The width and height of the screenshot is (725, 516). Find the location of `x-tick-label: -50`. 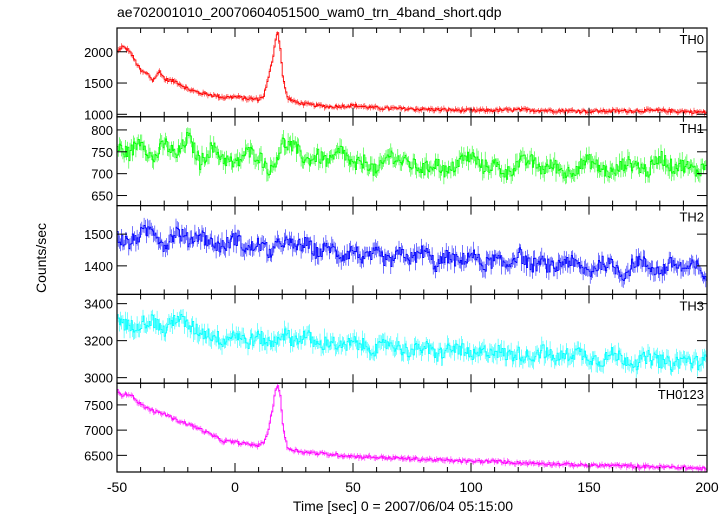

x-tick-label: -50 is located at coordinates (117, 487).